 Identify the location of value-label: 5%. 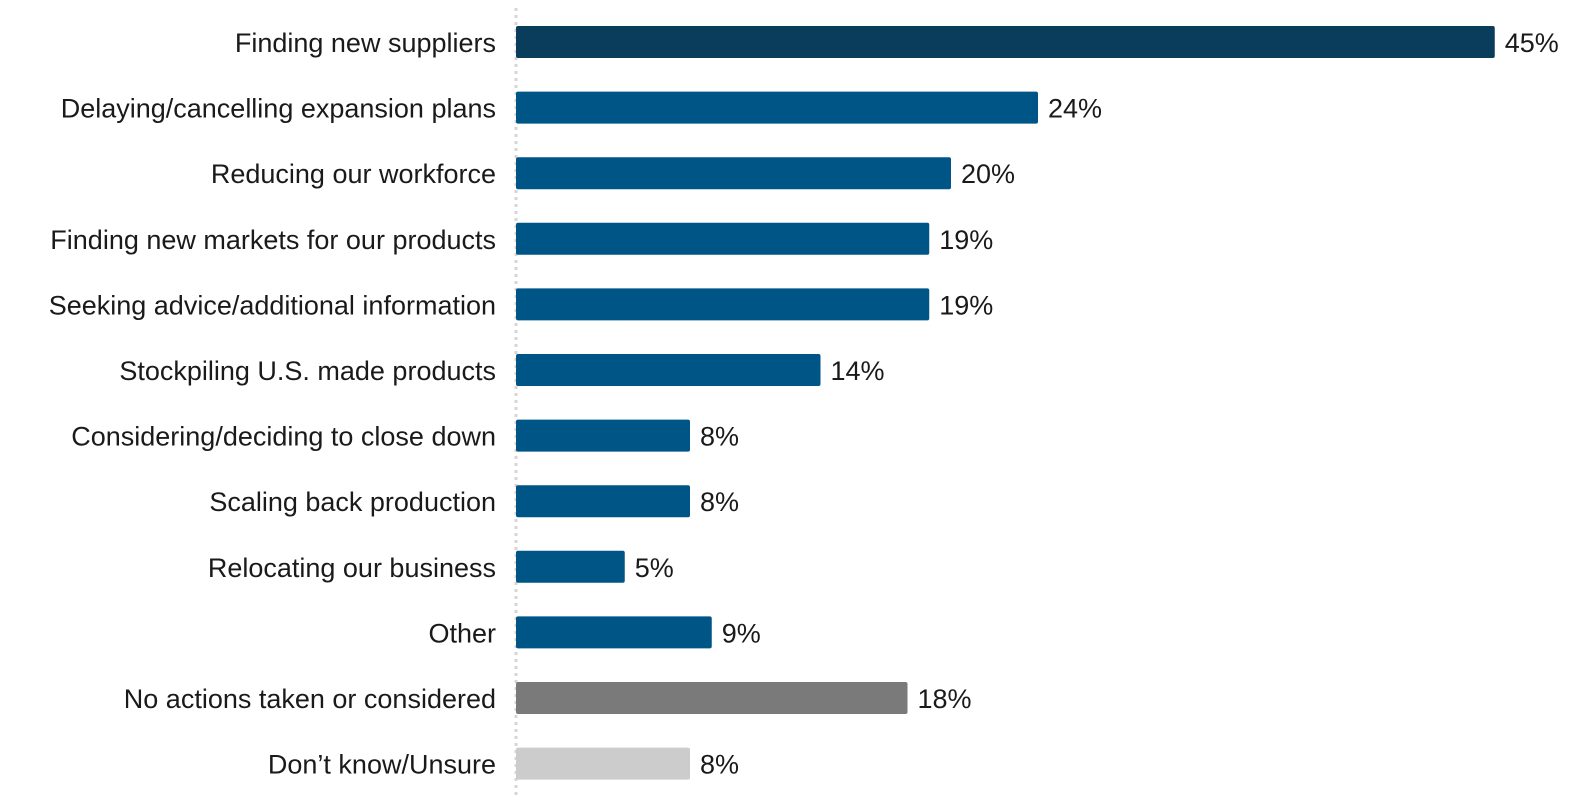
(654, 568).